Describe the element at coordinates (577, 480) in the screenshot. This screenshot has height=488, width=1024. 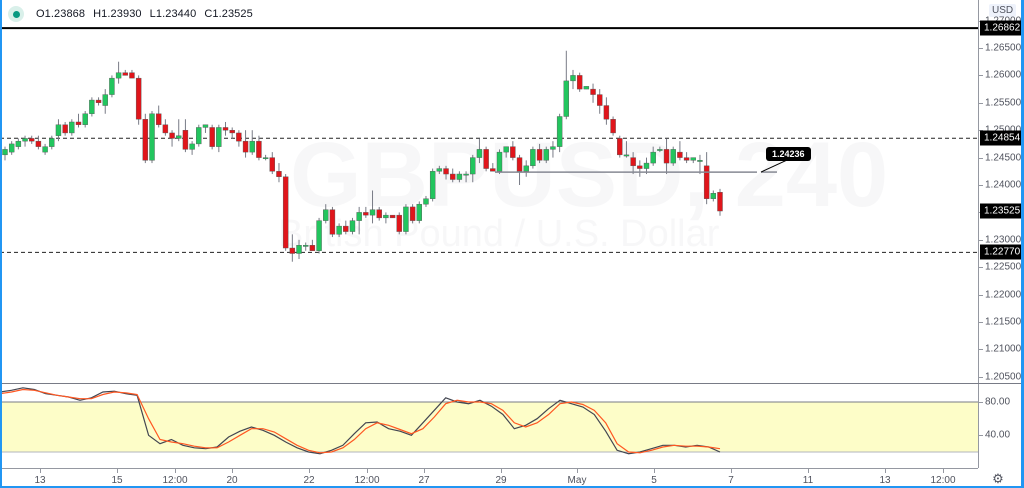
I see `time-label: May` at that location.